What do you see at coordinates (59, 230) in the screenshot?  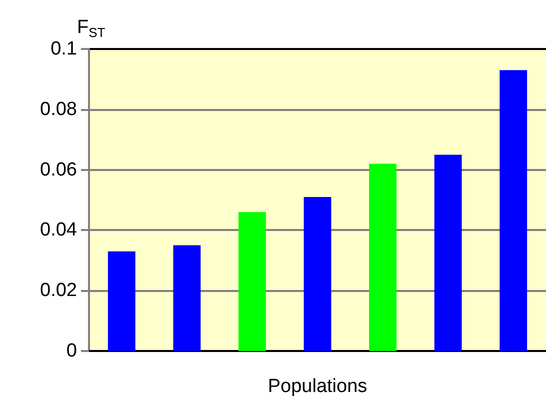 I see `y-tick-label: 0.04` at bounding box center [59, 230].